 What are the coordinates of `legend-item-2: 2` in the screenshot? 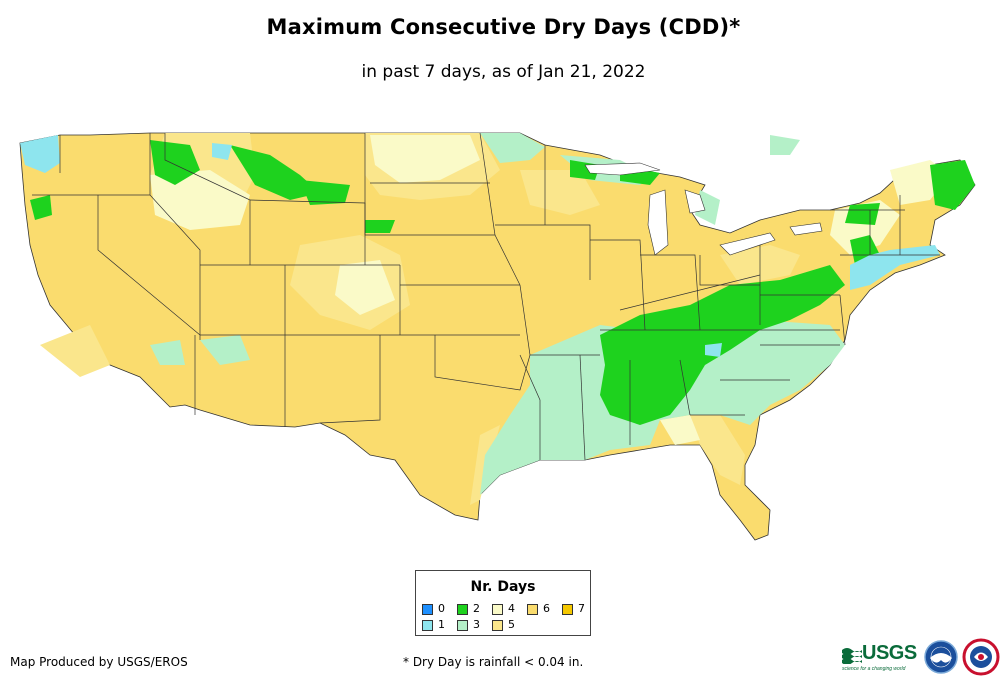 It's located at (468, 608).